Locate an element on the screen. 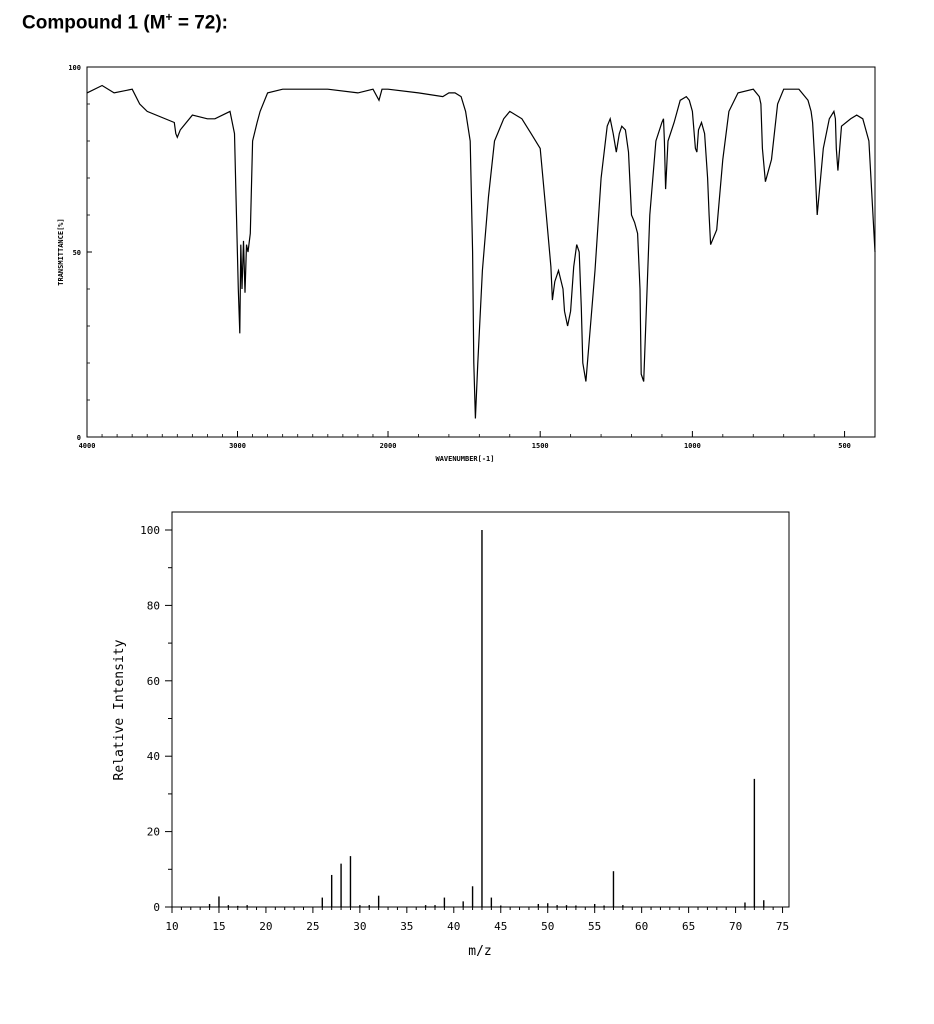 This screenshot has width=934, height=1024. ms-x-tick-label: 15 is located at coordinates (218, 926).